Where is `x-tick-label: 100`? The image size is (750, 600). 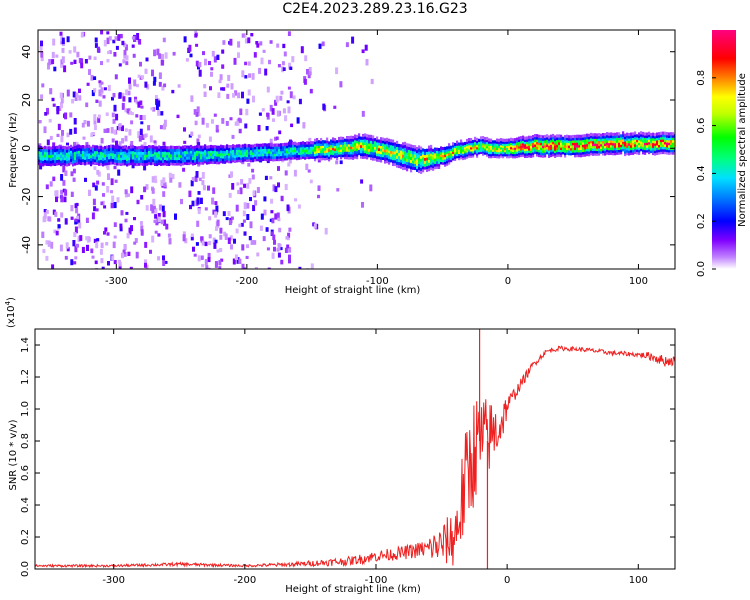 x-tick-label: 100 is located at coordinates (638, 580).